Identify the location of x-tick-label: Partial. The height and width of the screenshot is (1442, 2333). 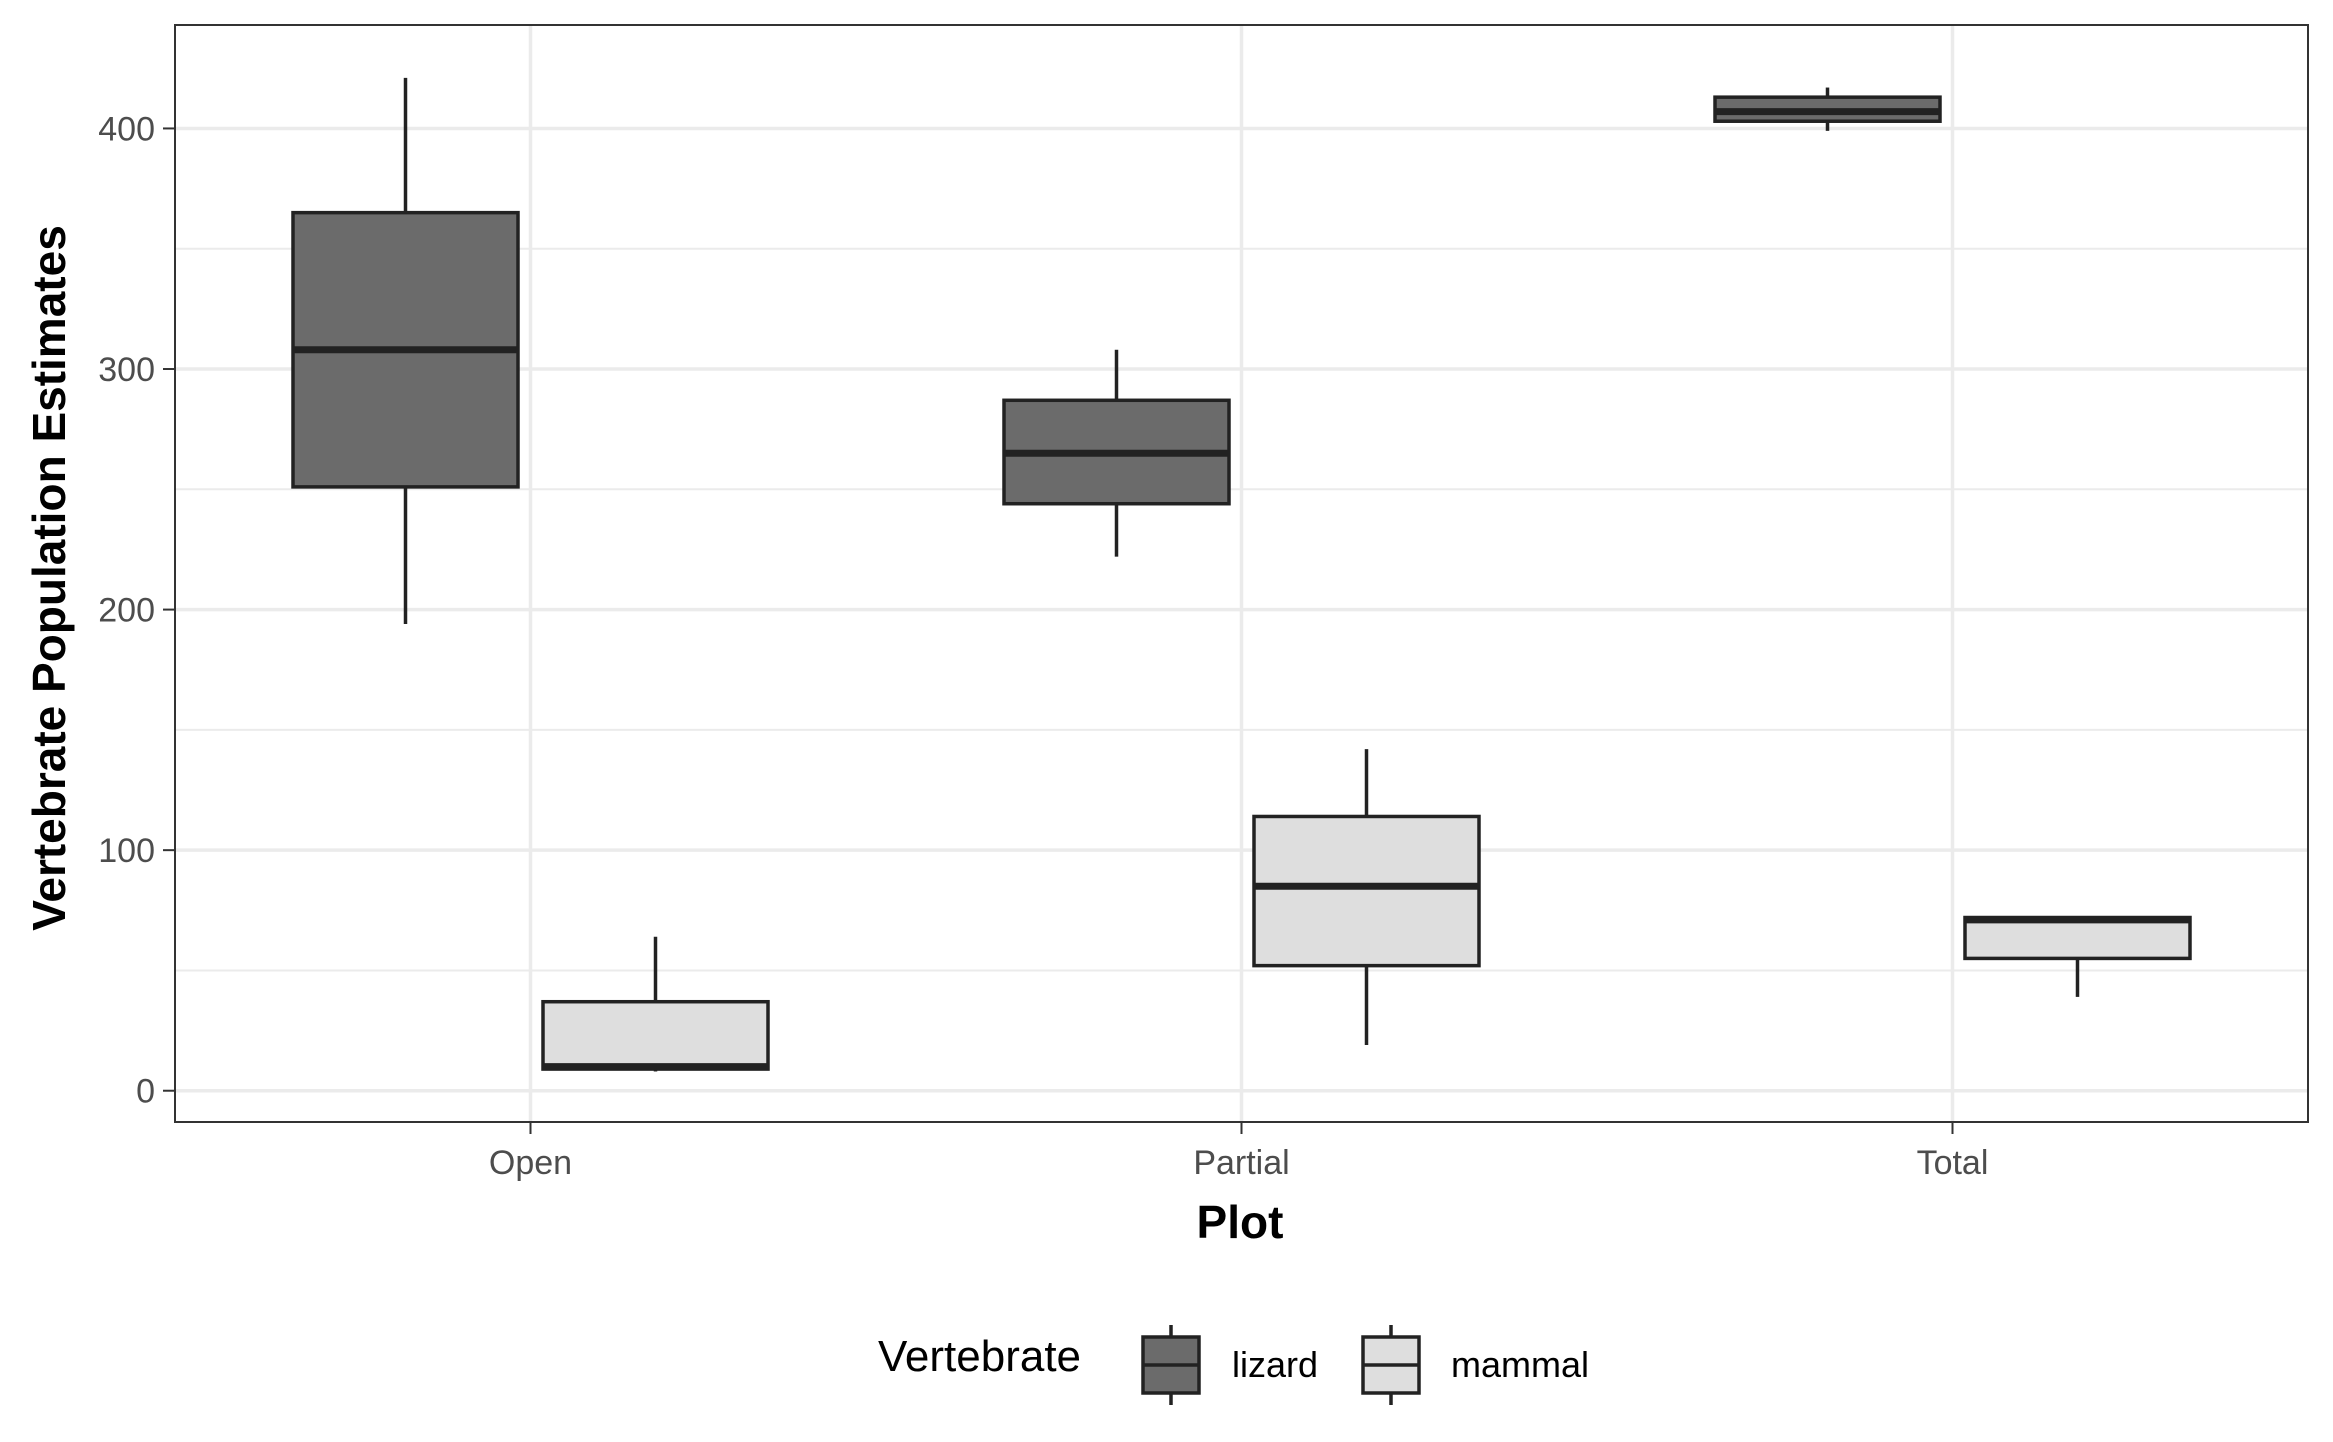
(1241, 1163).